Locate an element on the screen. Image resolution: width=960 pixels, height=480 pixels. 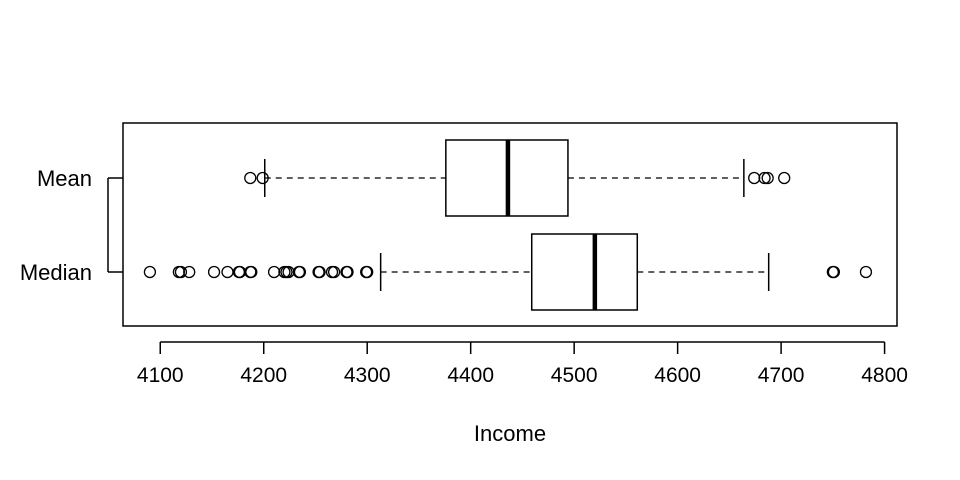
iqr-box-median is located at coordinates (584, 272).